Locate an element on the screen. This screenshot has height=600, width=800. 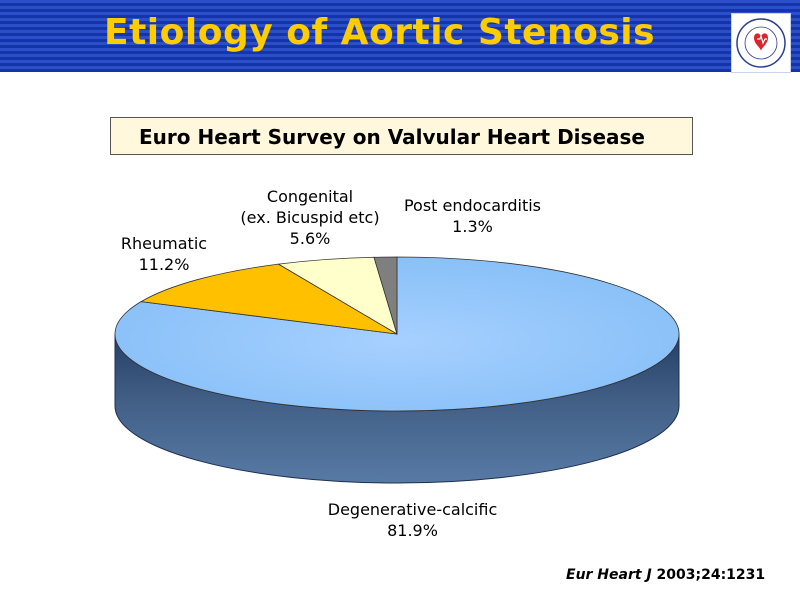
society-logo-icon is located at coordinates (761, 43).